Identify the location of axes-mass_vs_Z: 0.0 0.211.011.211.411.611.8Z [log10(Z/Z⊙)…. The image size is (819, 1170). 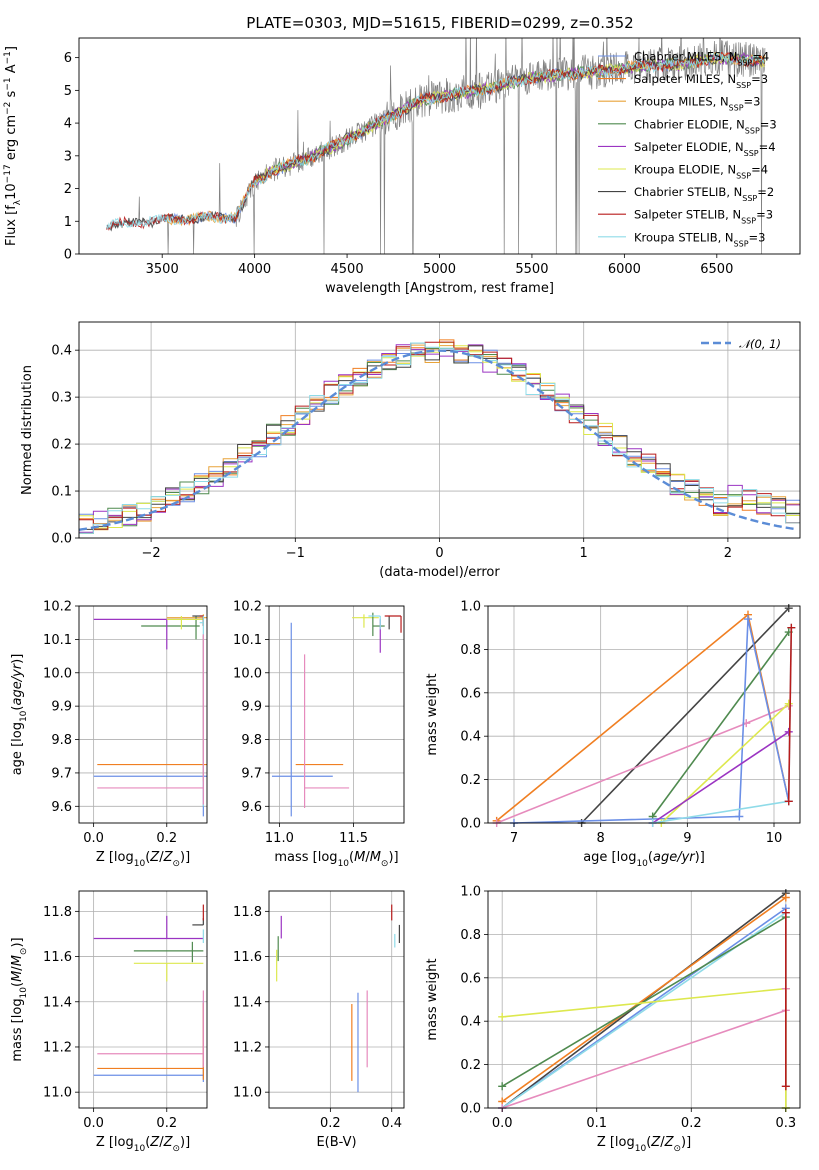
(109, 1022).